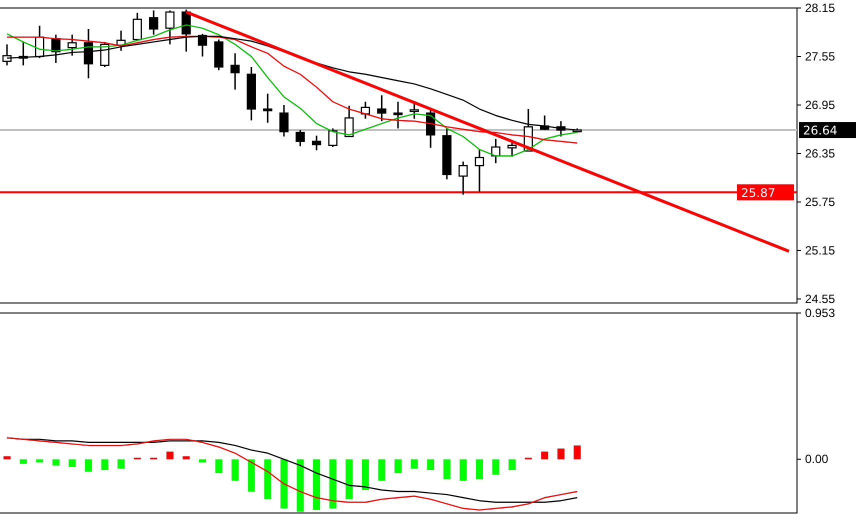 Image resolution: width=856 pixels, height=514 pixels. Describe the element at coordinates (820, 7) in the screenshot. I see `y-tick-label: 28.15` at that location.